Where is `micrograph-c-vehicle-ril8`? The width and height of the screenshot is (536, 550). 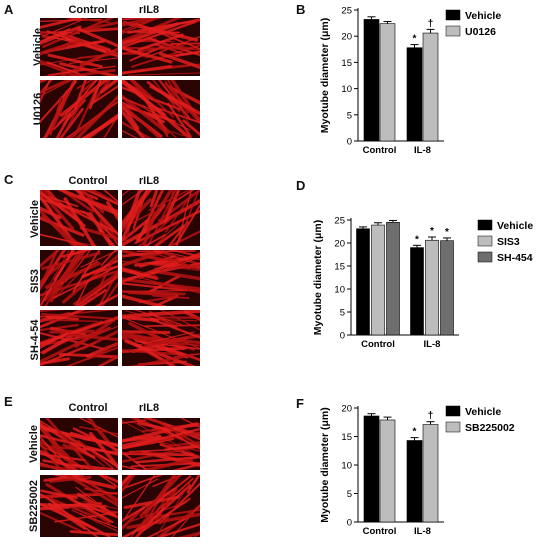
micrograph-c-vehicle-ril8 is located at coordinates (161, 218).